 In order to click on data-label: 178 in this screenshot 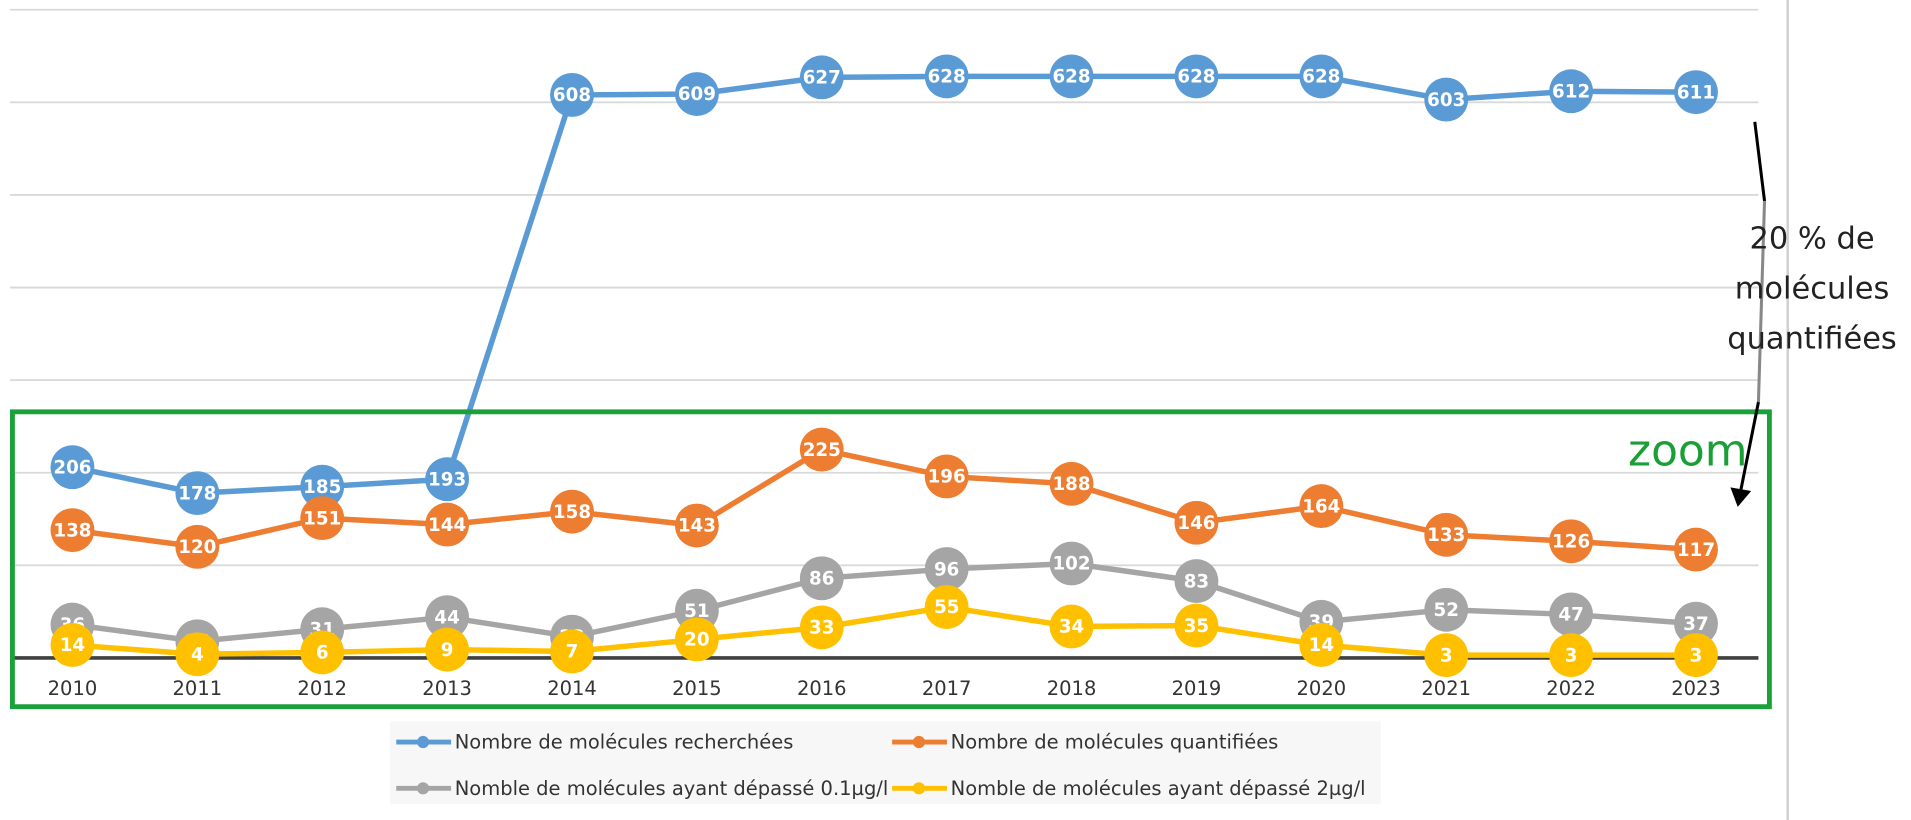, I will do `click(197, 493)`.